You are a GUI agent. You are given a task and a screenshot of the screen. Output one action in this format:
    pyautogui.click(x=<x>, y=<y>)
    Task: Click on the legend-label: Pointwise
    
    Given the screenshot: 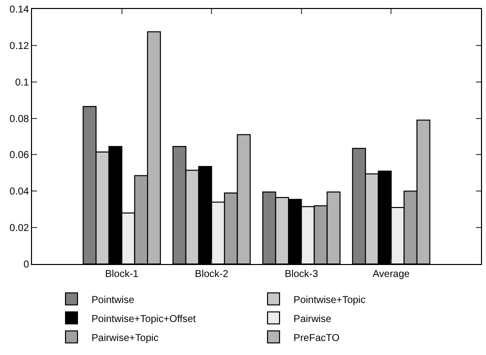 What is the action you would take?
    pyautogui.click(x=113, y=300)
    